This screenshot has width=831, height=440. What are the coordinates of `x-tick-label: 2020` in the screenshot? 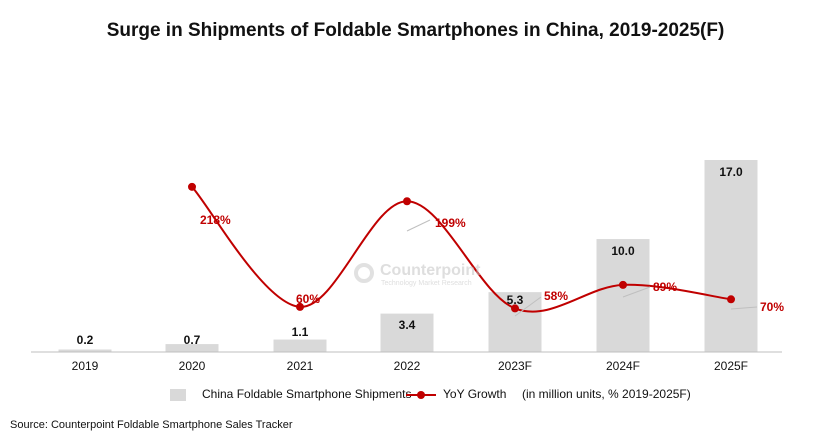 It's located at (192, 366).